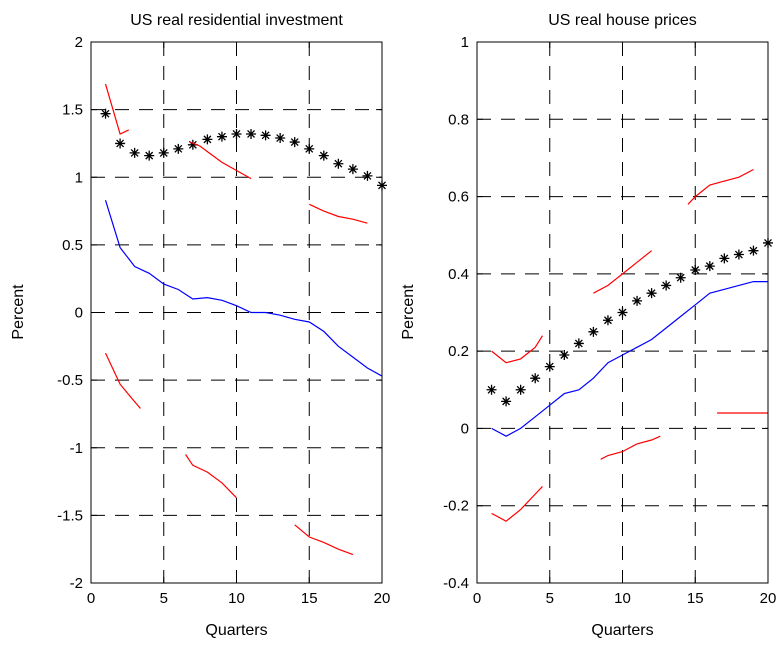 The image size is (782, 648). What do you see at coordinates (456, 506) in the screenshot?
I see `y-tick-label: -0.2` at bounding box center [456, 506].